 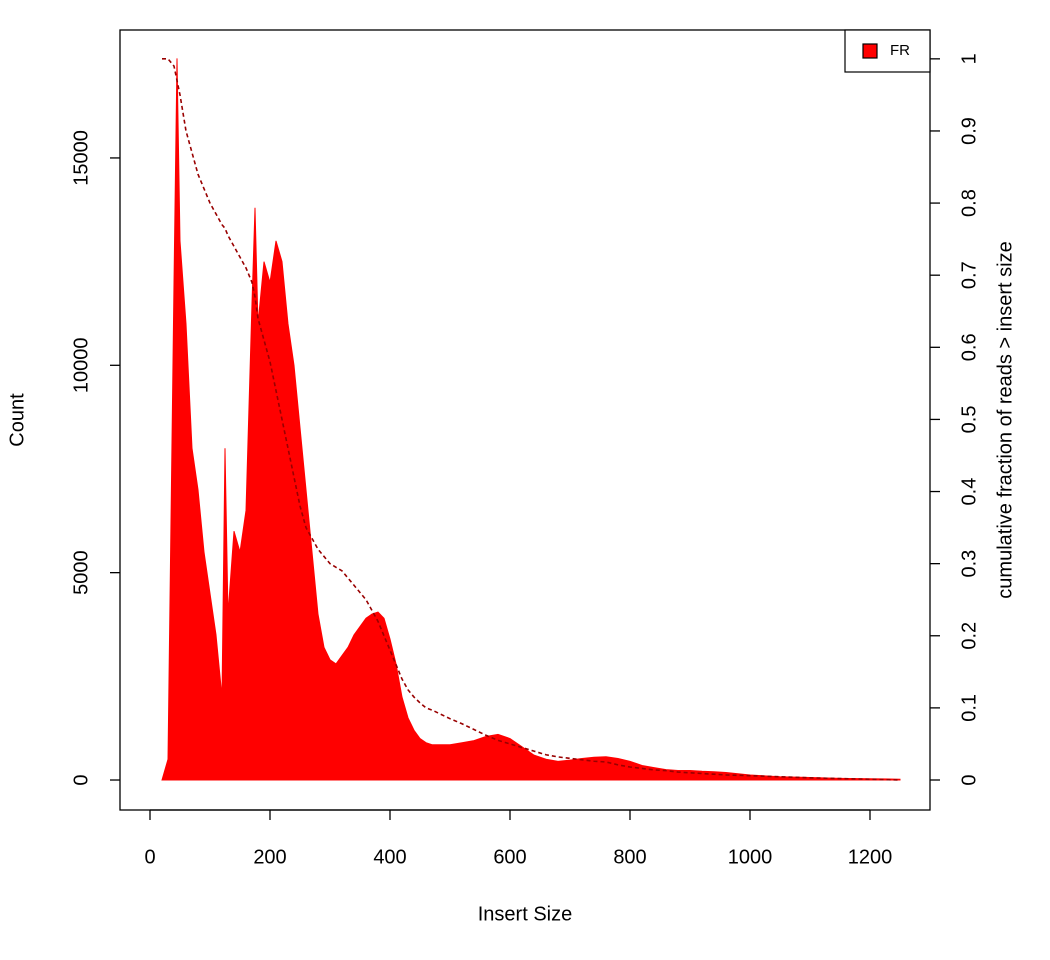 What do you see at coordinates (969, 636) in the screenshot?
I see `y2-tick-label: 0.2` at bounding box center [969, 636].